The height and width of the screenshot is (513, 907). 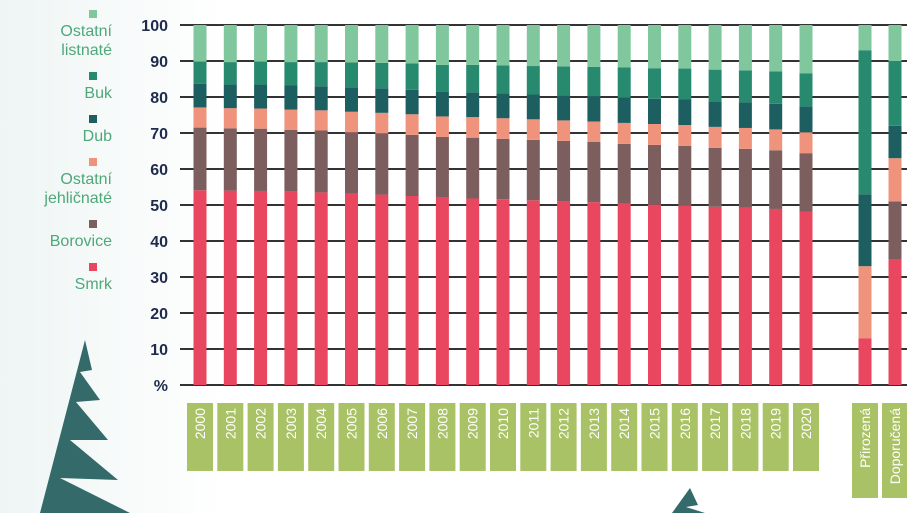 I want to click on x-tick: 2000, so click(x=200, y=437).